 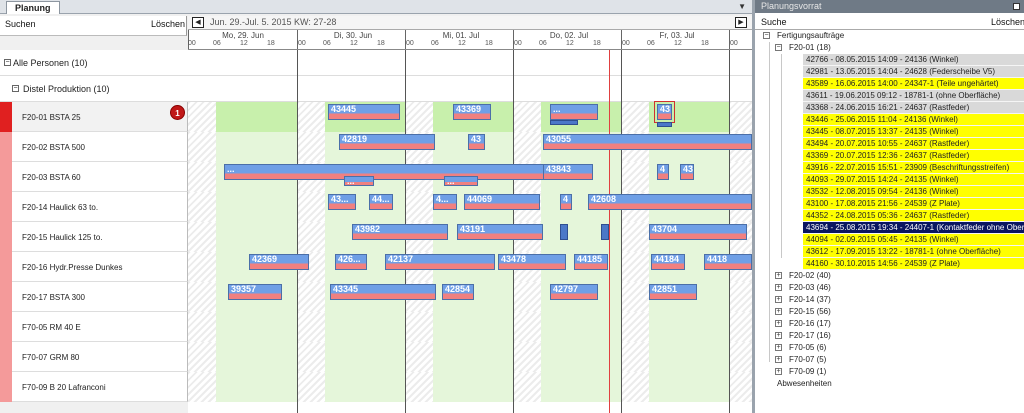 I want to click on order-bar: 42608, so click(x=670, y=202).